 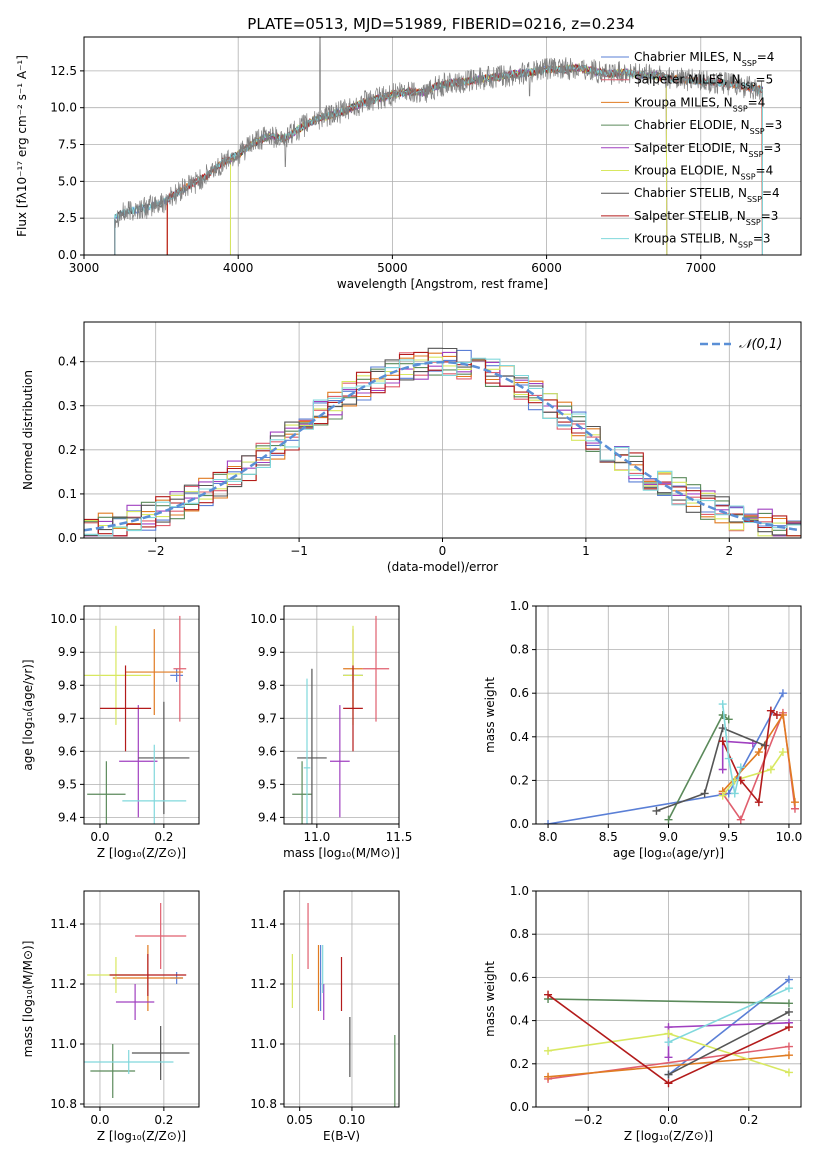 What do you see at coordinates (67, 494) in the screenshot?
I see `y-tick-label: 0.1` at bounding box center [67, 494].